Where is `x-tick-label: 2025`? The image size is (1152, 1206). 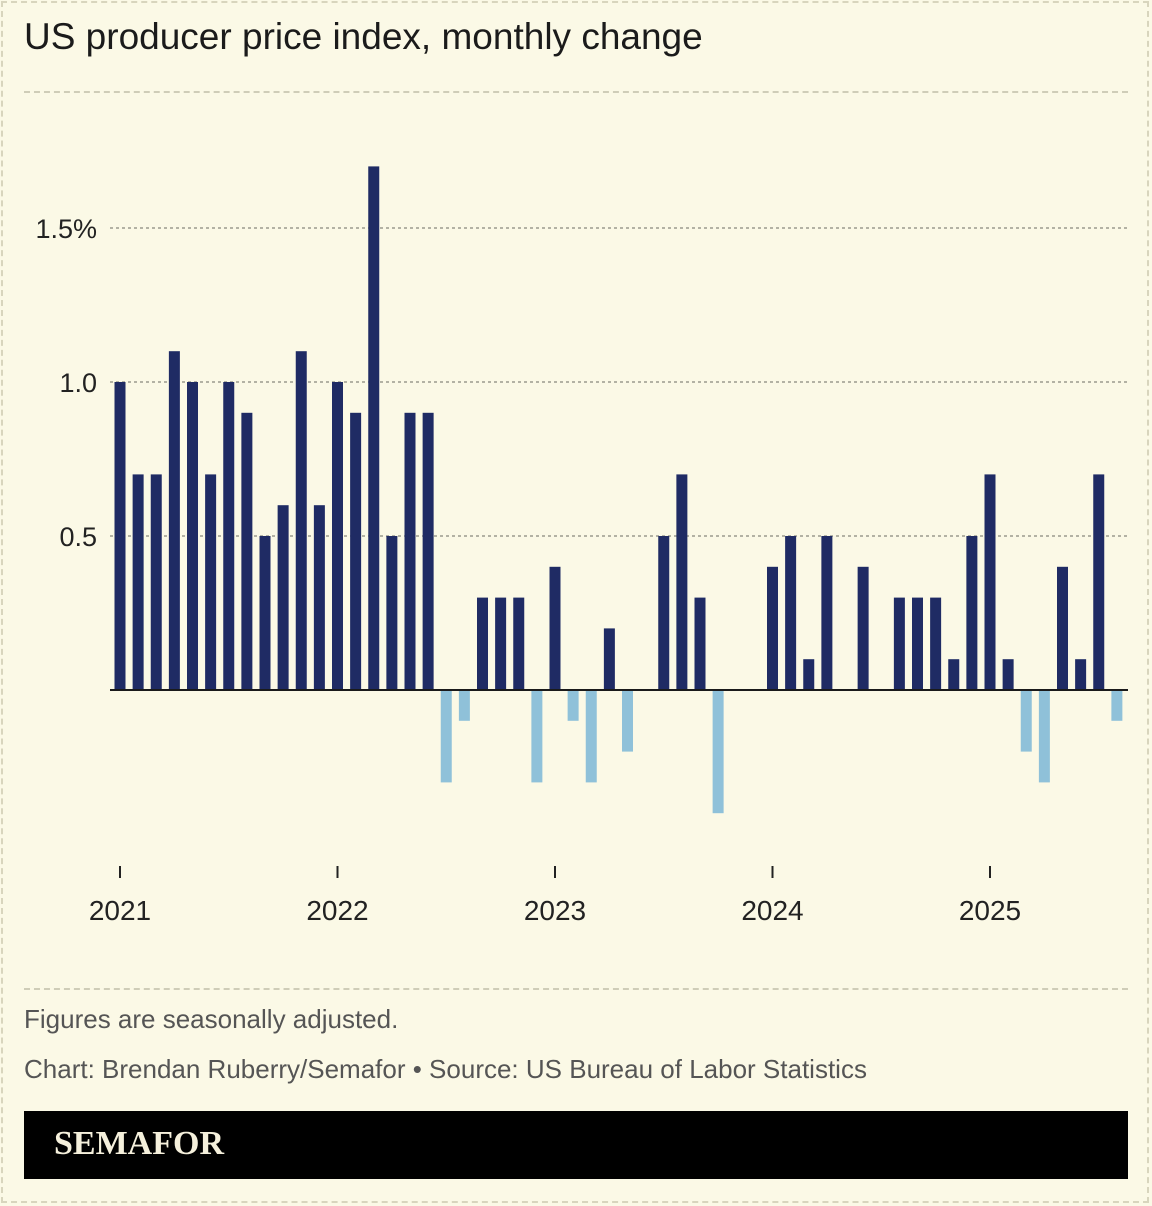
x-tick-label: 2025 is located at coordinates (990, 910).